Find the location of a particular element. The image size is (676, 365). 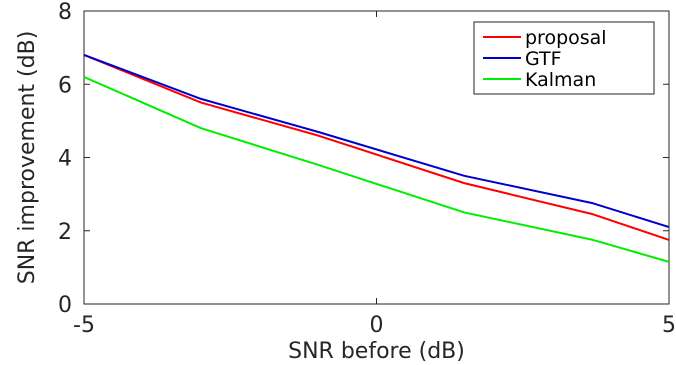

y-tick-label: 4 is located at coordinates (65, 159).